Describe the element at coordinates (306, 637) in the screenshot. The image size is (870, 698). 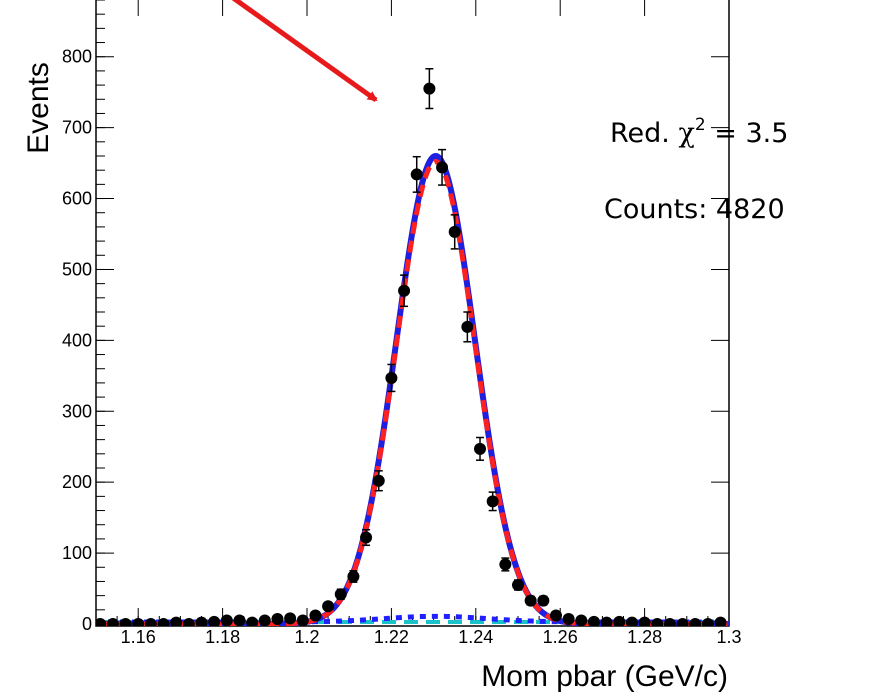
I see `x-tick-label: 1.2` at that location.